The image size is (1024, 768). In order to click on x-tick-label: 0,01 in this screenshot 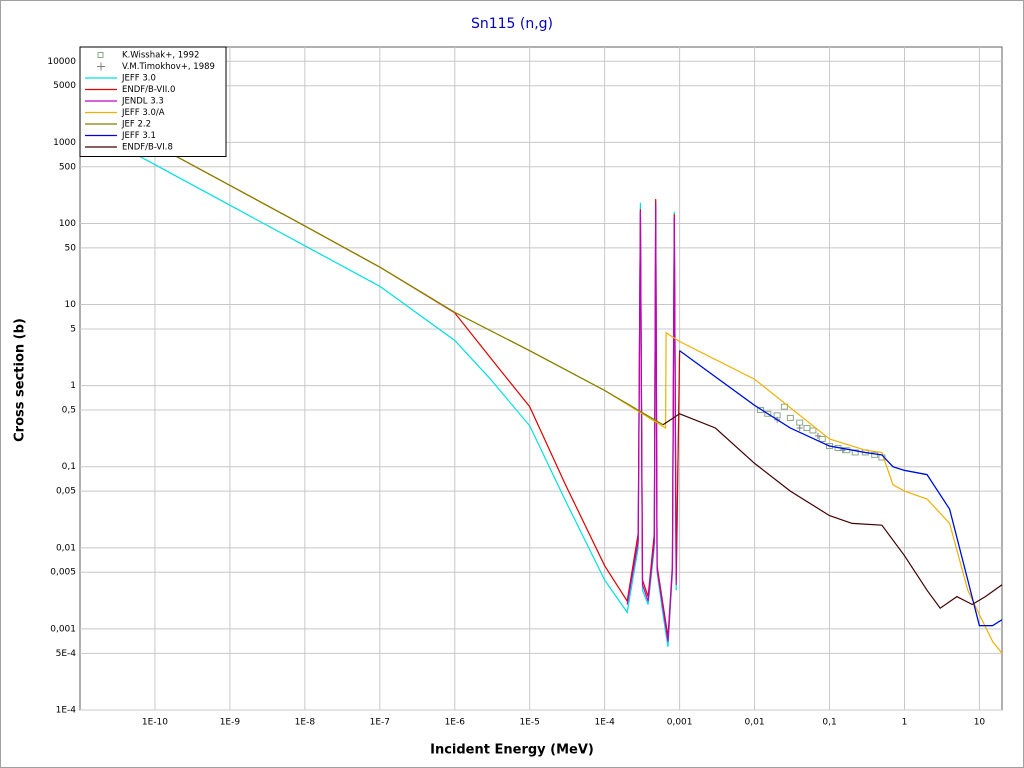, I will do `click(755, 723)`.